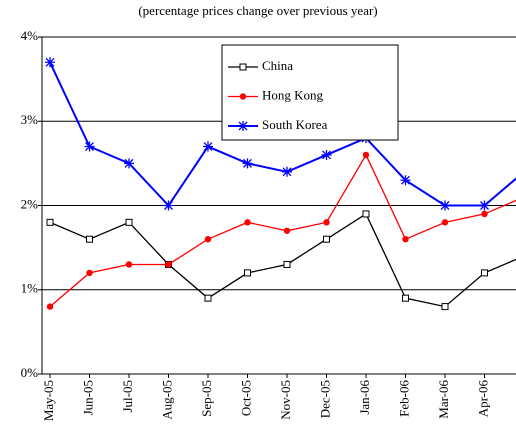  What do you see at coordinates (295, 124) in the screenshot?
I see `legend-label: South Korea` at bounding box center [295, 124].